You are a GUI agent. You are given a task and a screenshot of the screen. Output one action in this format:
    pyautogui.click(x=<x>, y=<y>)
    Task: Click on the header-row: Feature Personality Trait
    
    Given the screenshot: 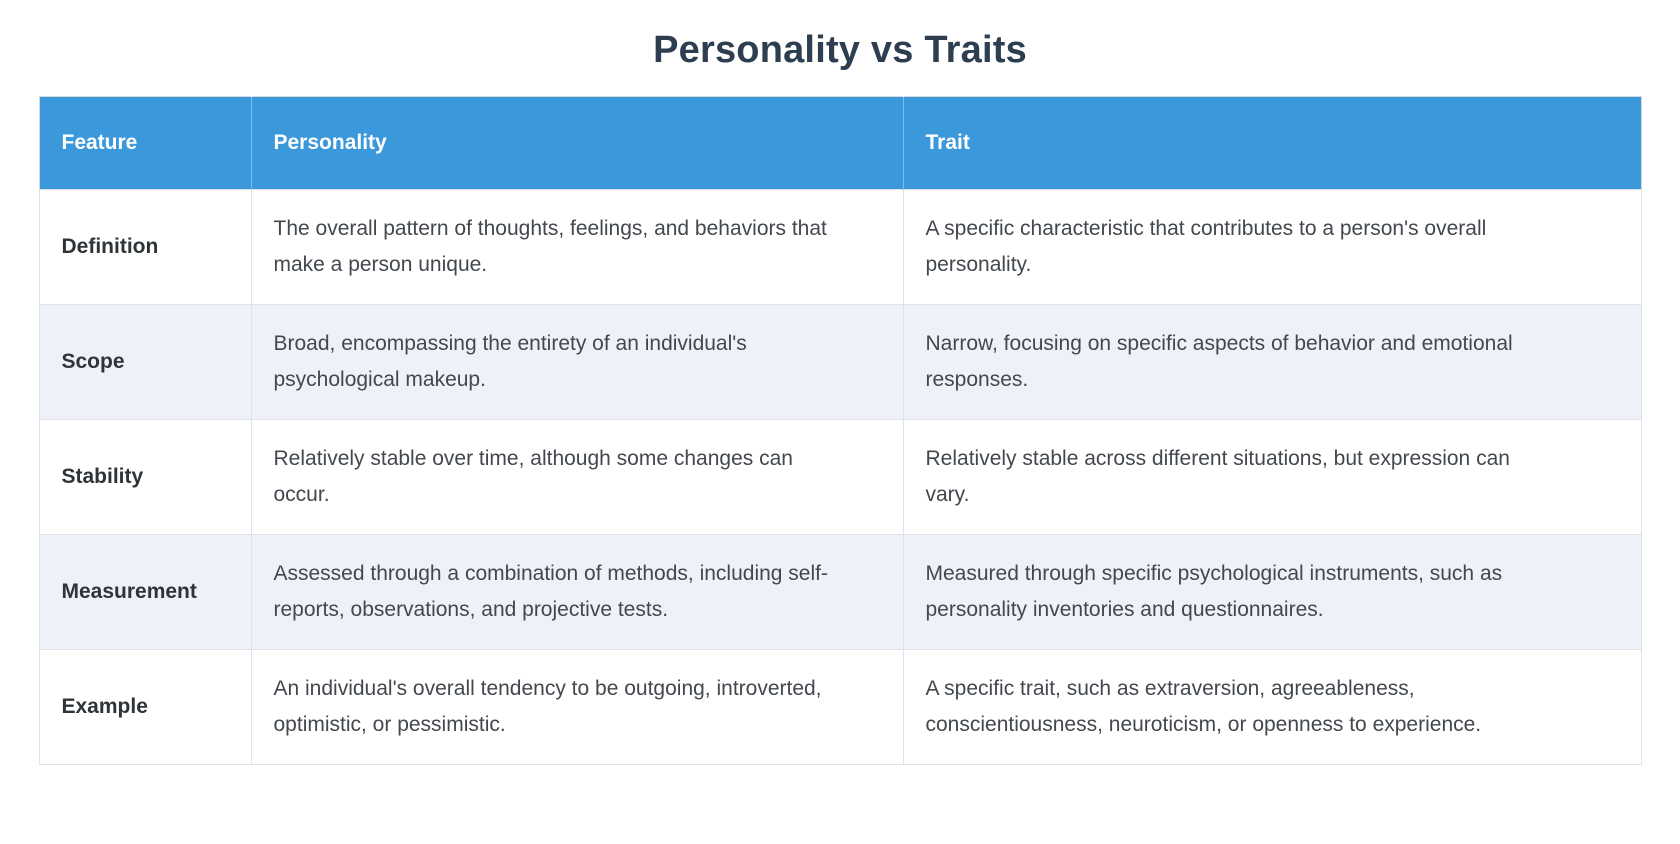 What is the action you would take?
    pyautogui.click(x=840, y=143)
    